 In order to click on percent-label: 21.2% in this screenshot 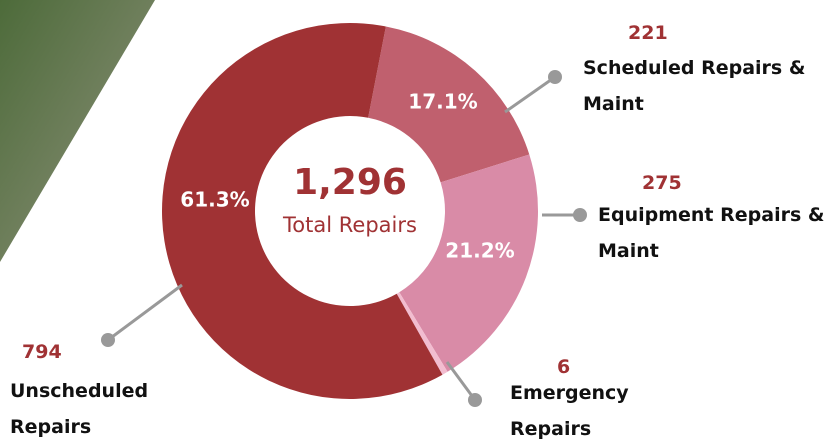, I will do `click(479, 251)`.